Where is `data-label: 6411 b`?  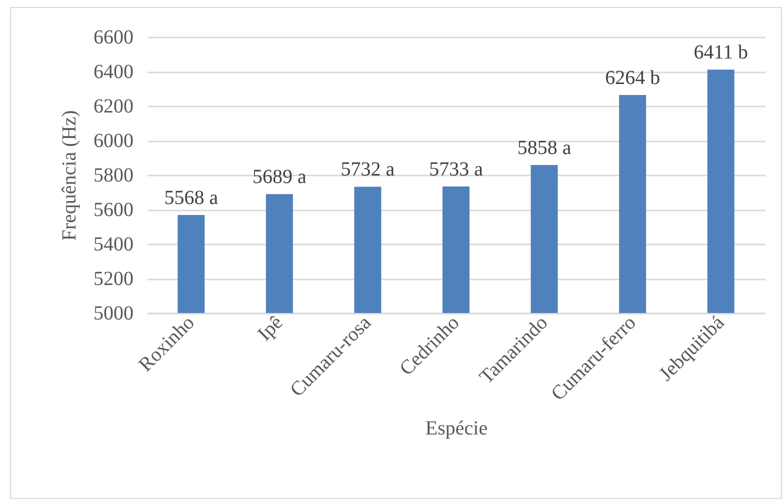
data-label: 6411 b is located at coordinates (721, 53).